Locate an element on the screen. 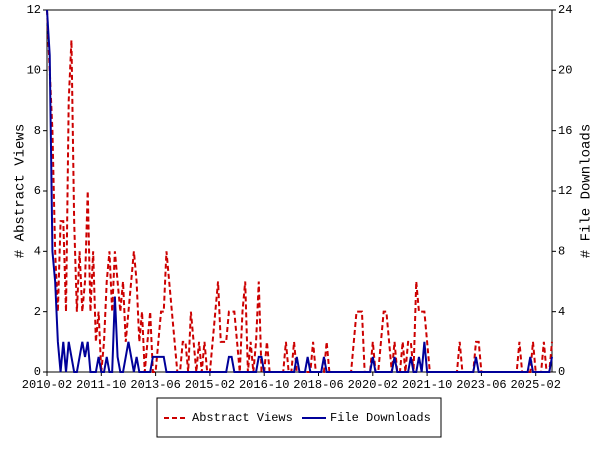 The width and height of the screenshot is (600, 455). y2-tick-label: 24 is located at coordinates (565, 10).